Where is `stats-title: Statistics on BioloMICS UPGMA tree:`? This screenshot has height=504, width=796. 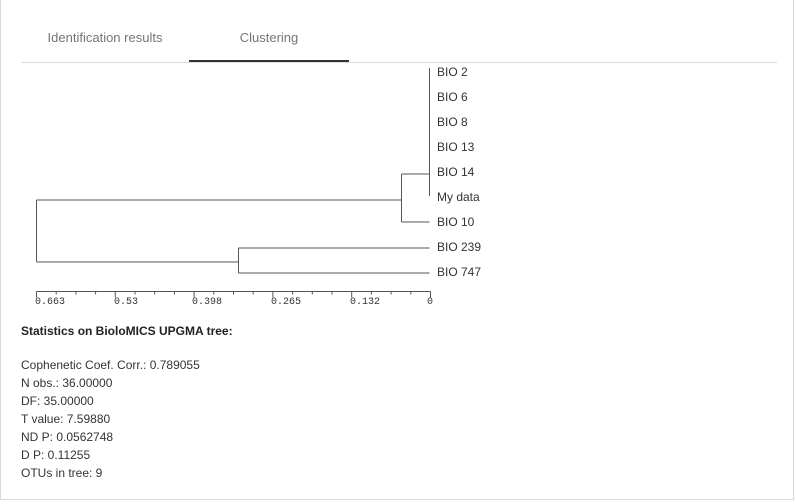 stats-title: Statistics on BioloMICS UPGMA tree: is located at coordinates (127, 331).